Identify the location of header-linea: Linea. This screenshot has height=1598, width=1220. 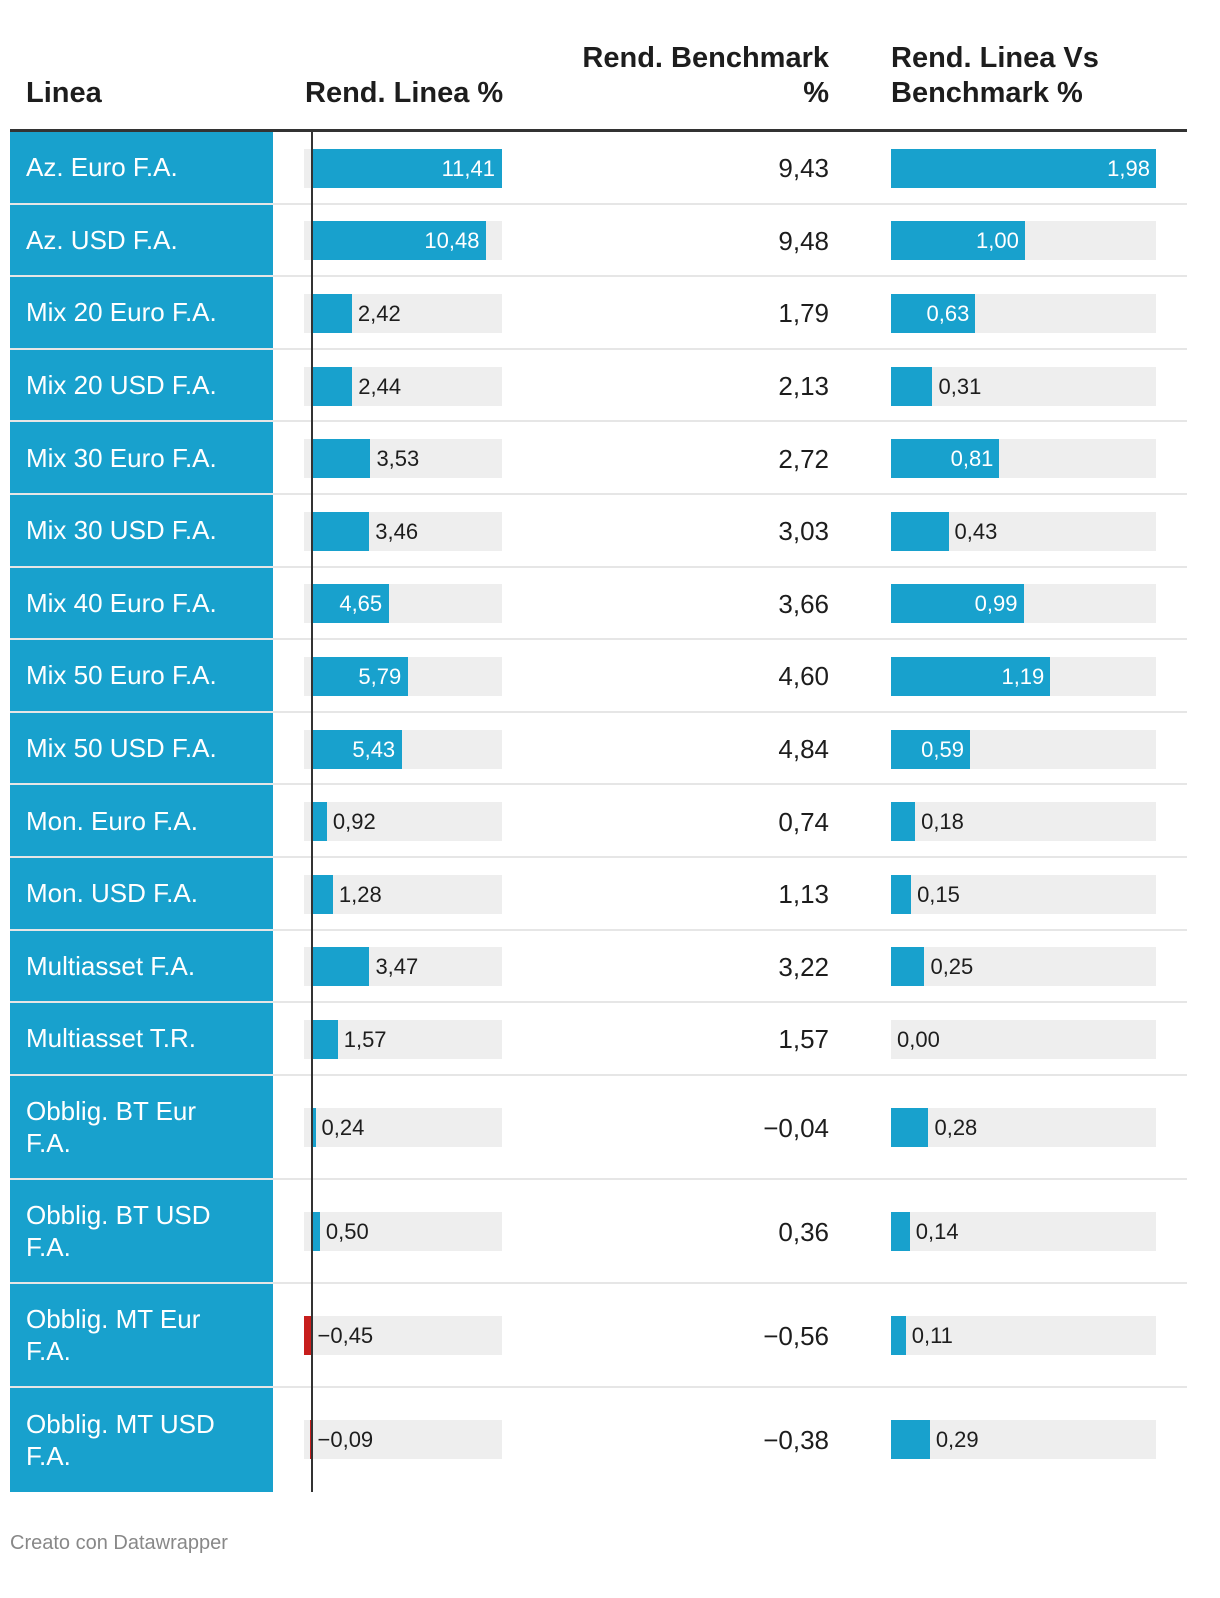
(64, 93).